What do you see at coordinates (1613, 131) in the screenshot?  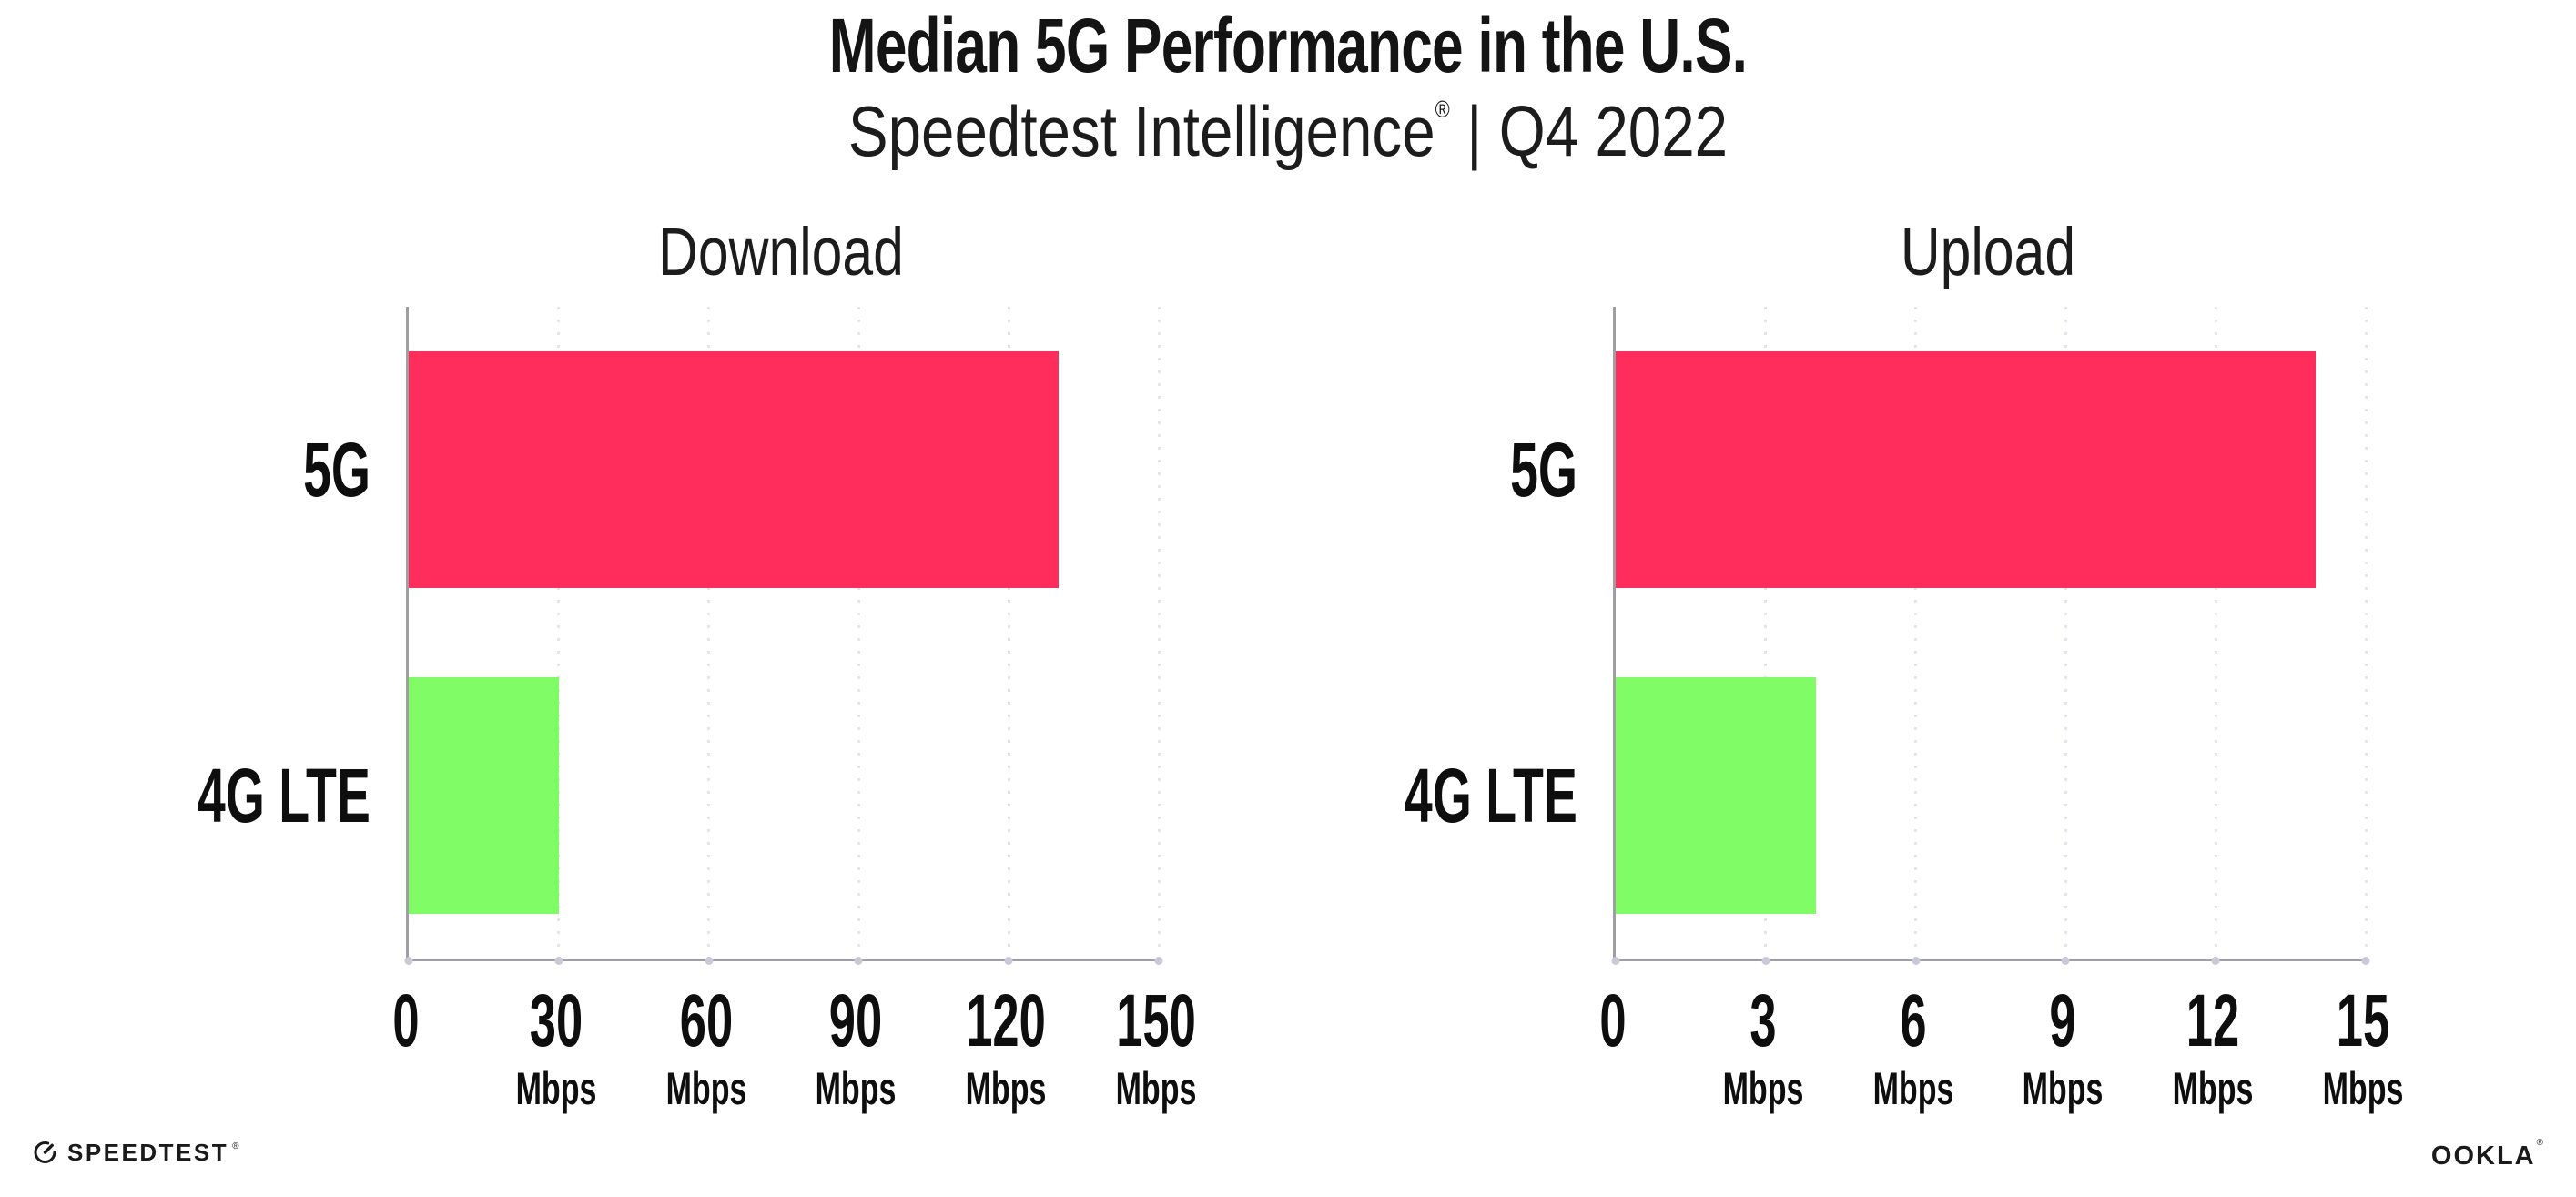 I see `subtitle-period: Q4 2022` at bounding box center [1613, 131].